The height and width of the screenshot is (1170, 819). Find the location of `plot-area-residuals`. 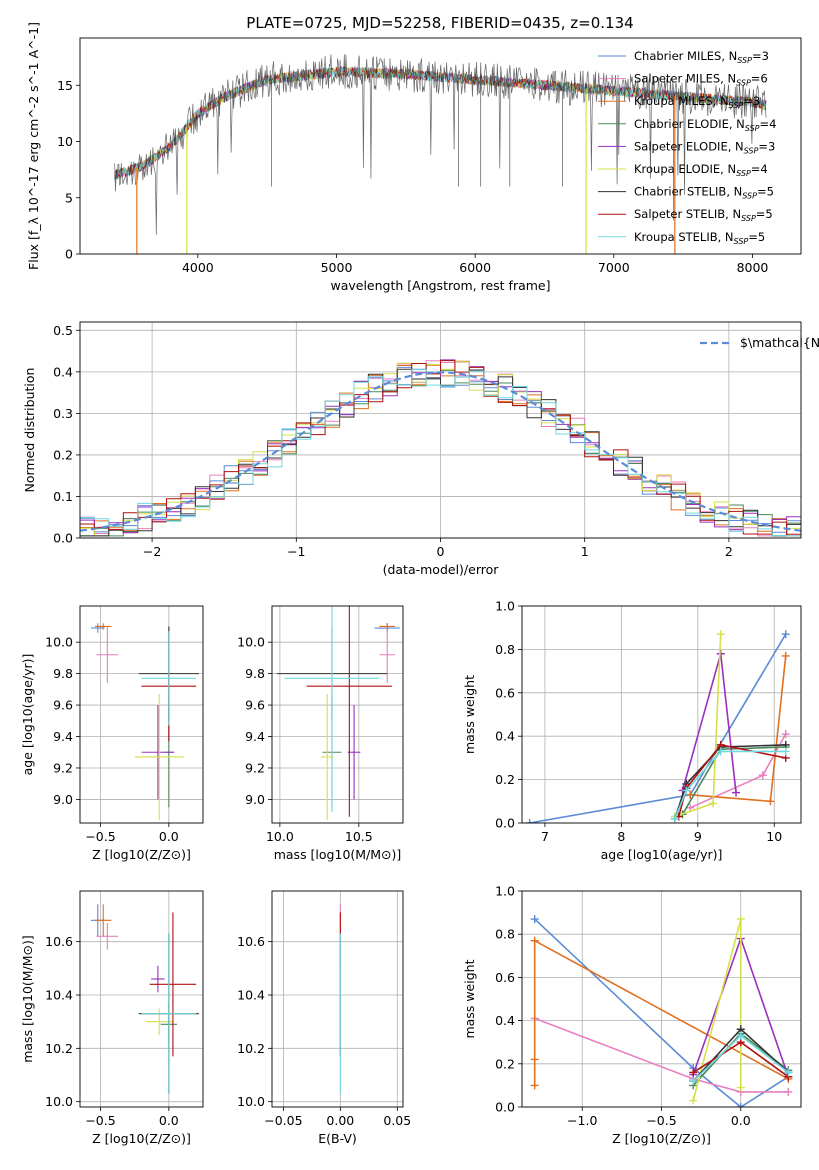

plot-area-residuals is located at coordinates (440, 448).